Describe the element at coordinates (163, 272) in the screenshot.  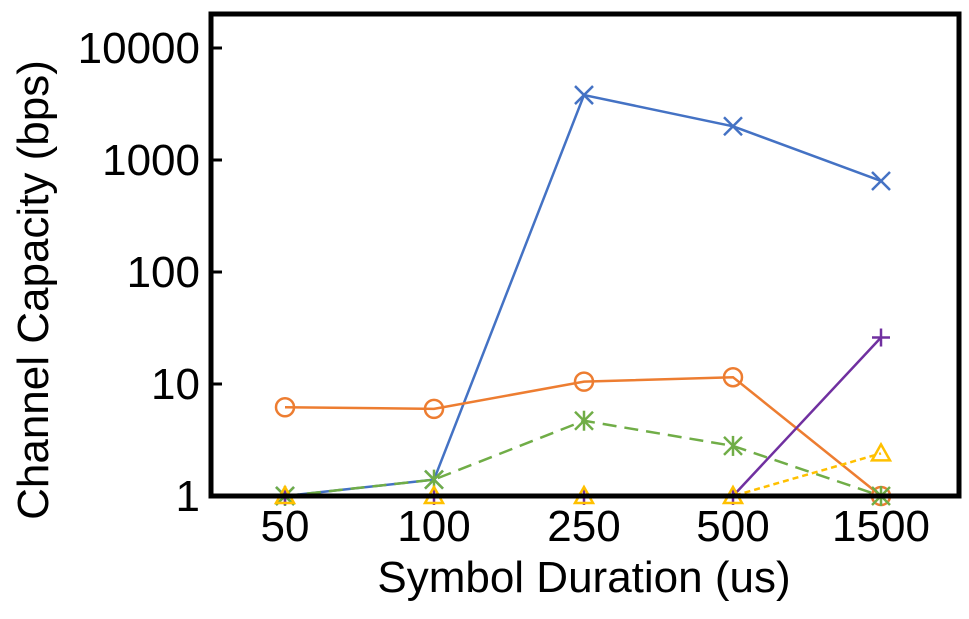
I see `y-tick-label: 100` at that location.